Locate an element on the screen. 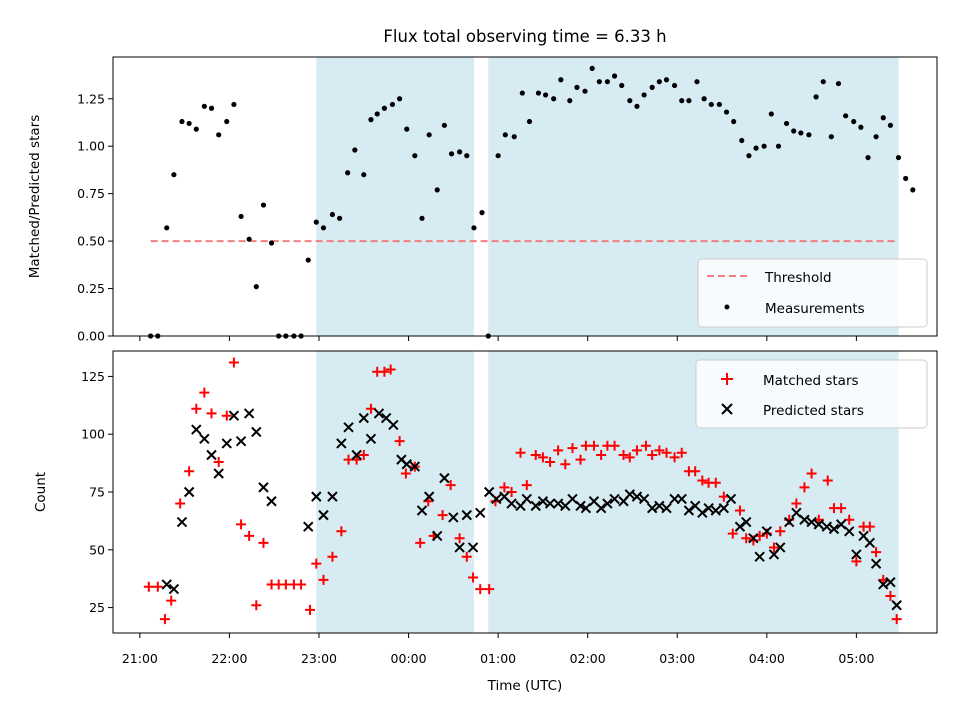  x-tick-label: 00:00 is located at coordinates (409, 658).